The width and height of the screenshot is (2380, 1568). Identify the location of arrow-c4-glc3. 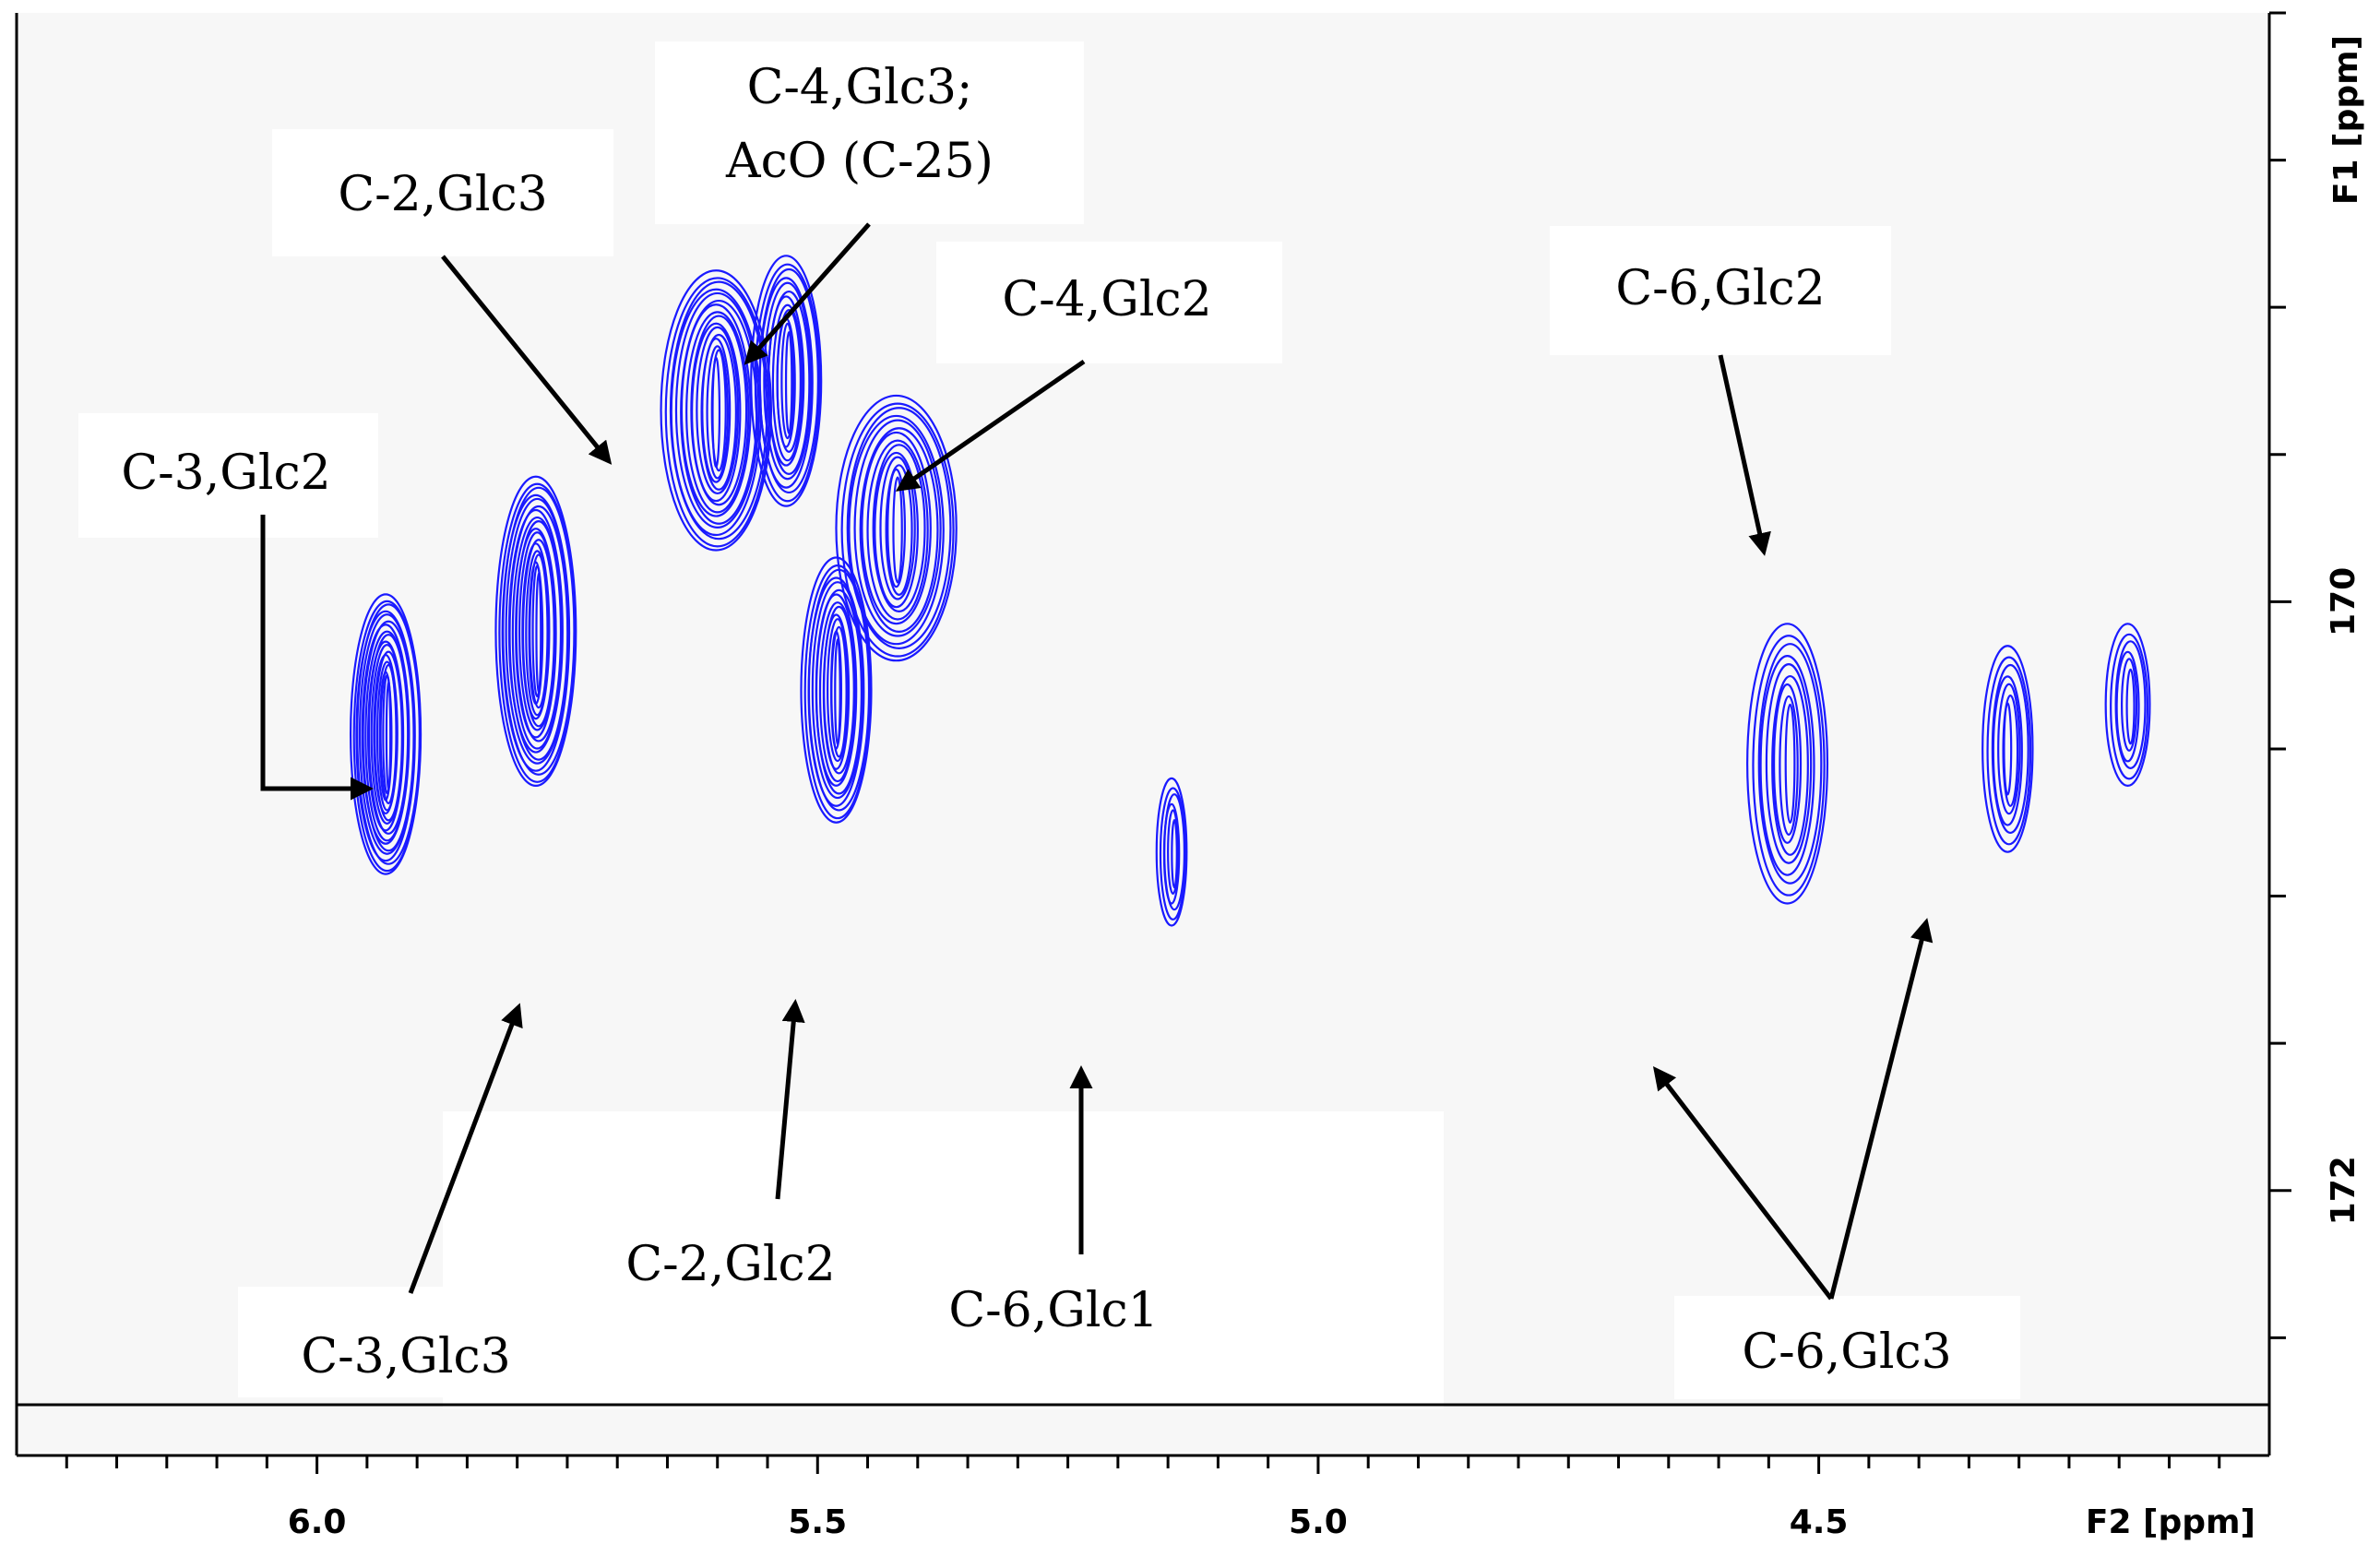
(807, 293).